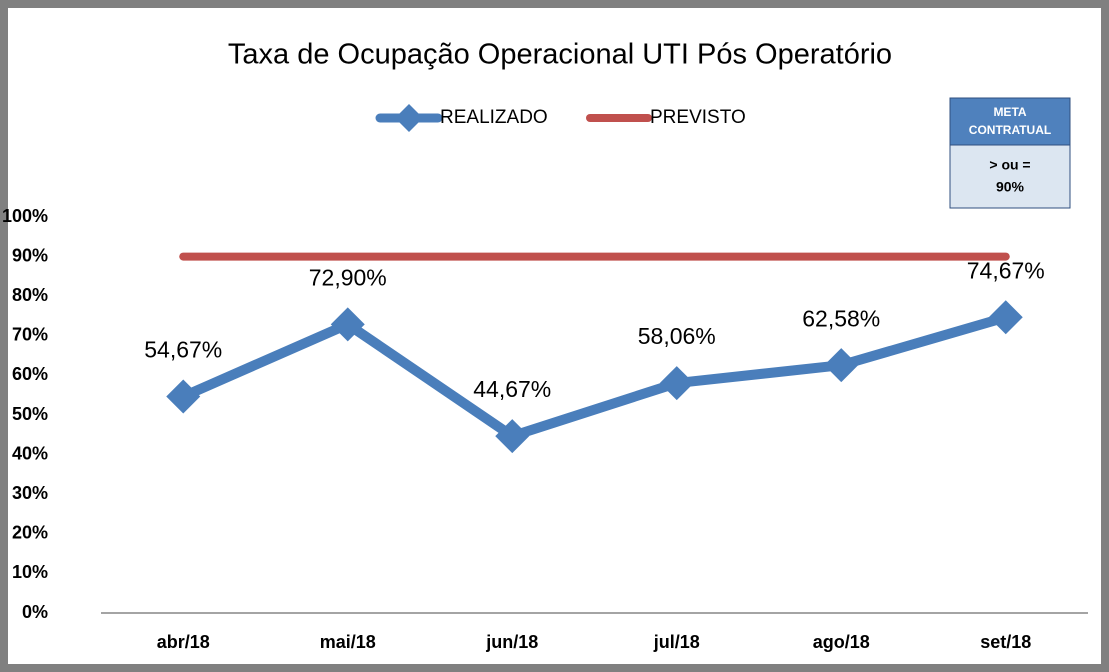 Image resolution: width=1109 pixels, height=672 pixels. Describe the element at coordinates (30, 453) in the screenshot. I see `y-tick-label: 40%` at that location.